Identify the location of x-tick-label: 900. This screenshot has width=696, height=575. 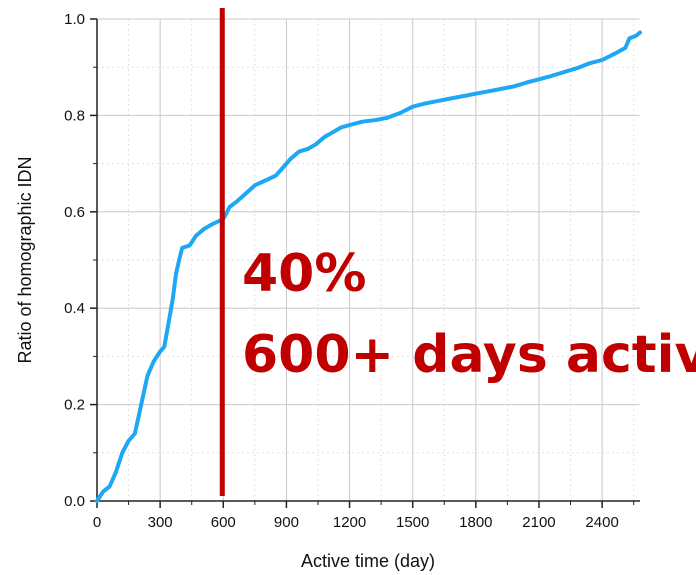
(286, 522).